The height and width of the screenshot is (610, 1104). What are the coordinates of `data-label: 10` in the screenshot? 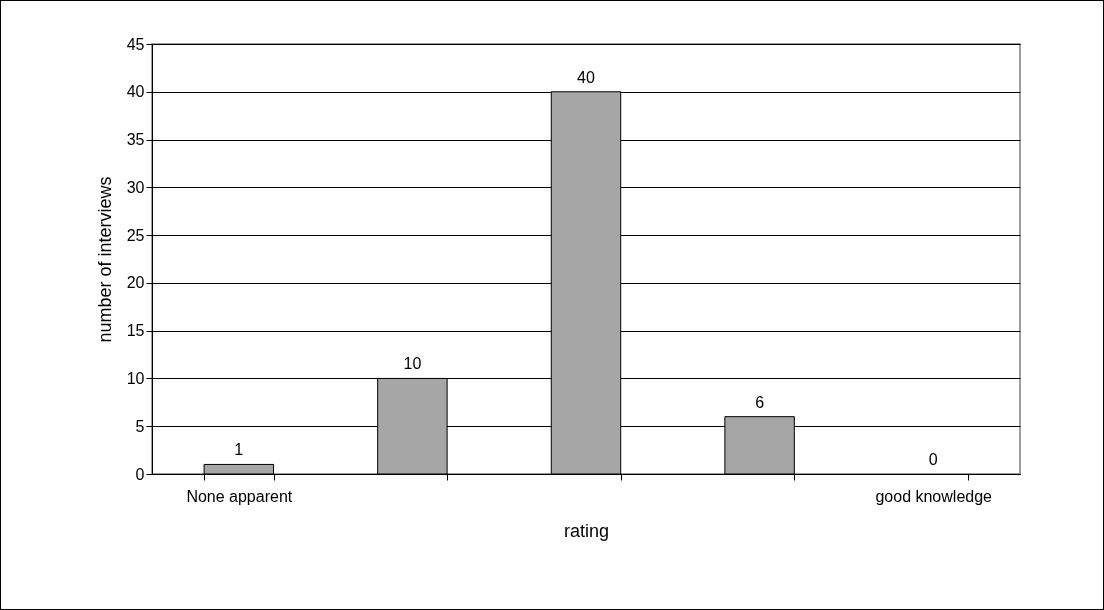 It's located at (412, 364).